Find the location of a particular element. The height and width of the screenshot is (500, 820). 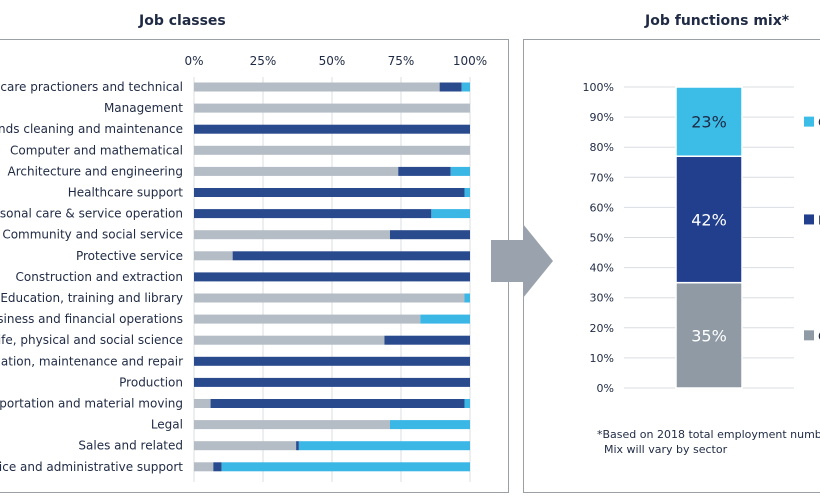

y-tick-label: 80% is located at coordinates (602, 147).